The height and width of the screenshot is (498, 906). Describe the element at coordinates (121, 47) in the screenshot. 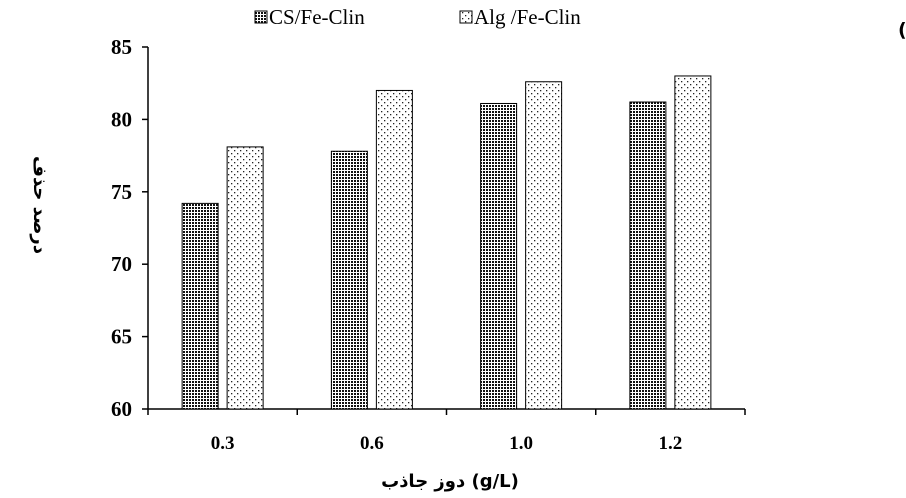

I see `y-tick-label: 85` at that location.